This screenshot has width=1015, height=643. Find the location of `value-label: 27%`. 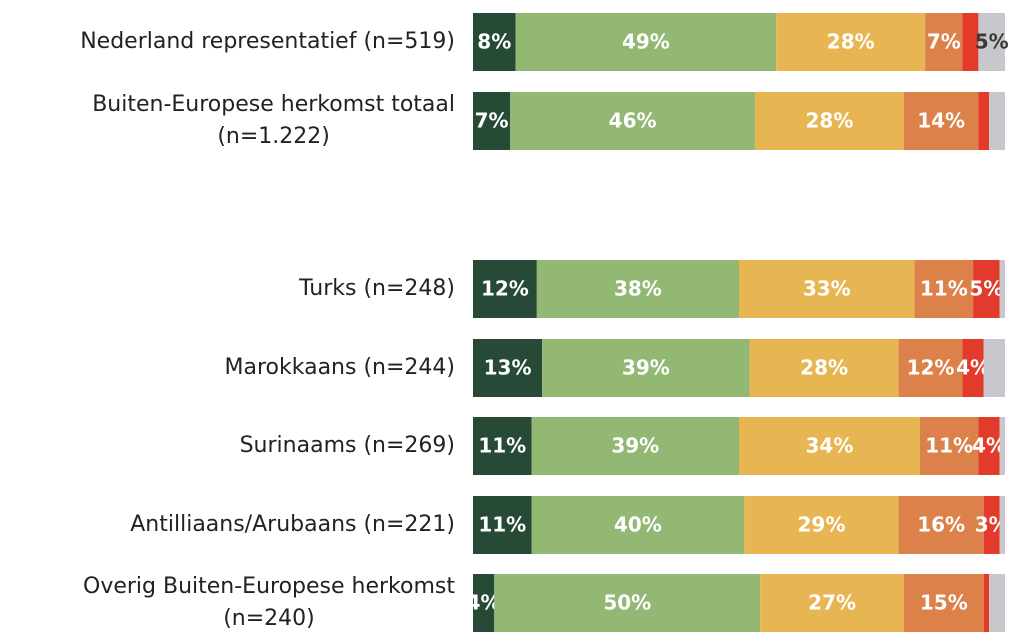

value-label: 27% is located at coordinates (832, 603).